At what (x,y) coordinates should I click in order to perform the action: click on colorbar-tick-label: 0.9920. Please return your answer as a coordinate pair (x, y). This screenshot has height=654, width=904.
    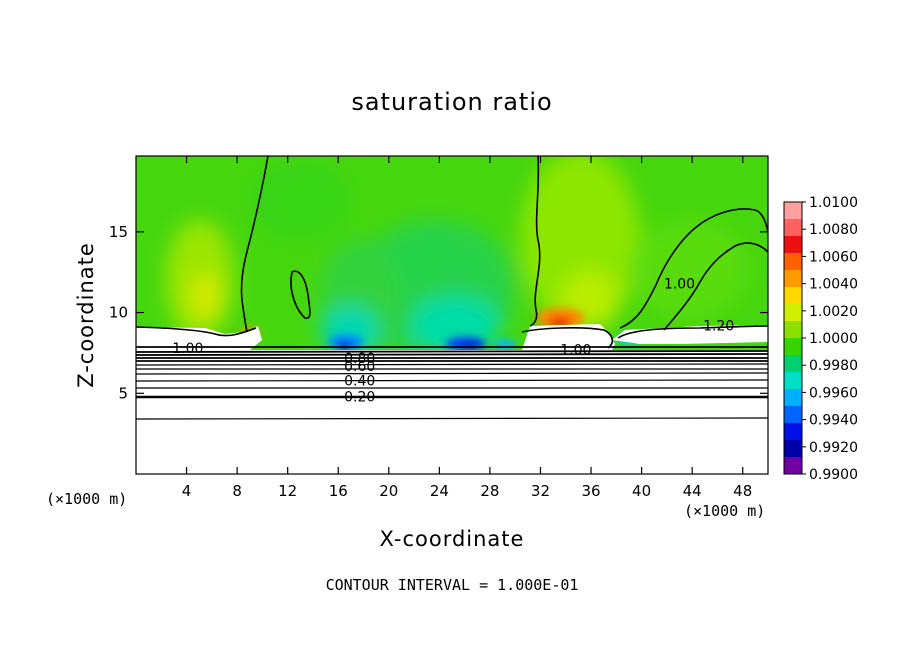
    Looking at the image, I should click on (833, 448).